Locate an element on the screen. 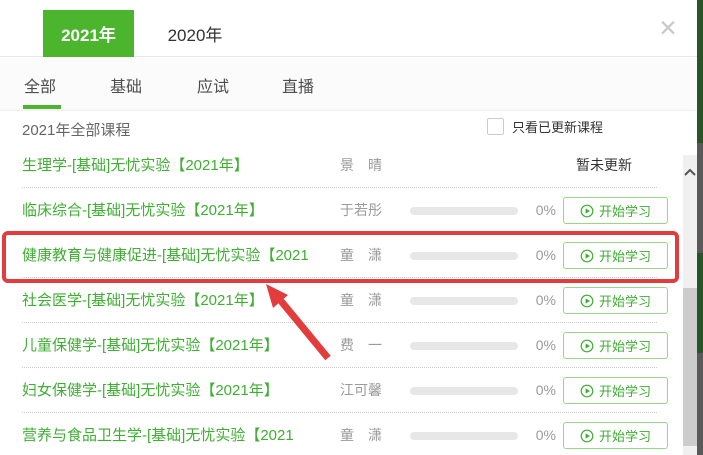 The height and width of the screenshot is (455, 703). tab-exam: 应试 is located at coordinates (213, 84).